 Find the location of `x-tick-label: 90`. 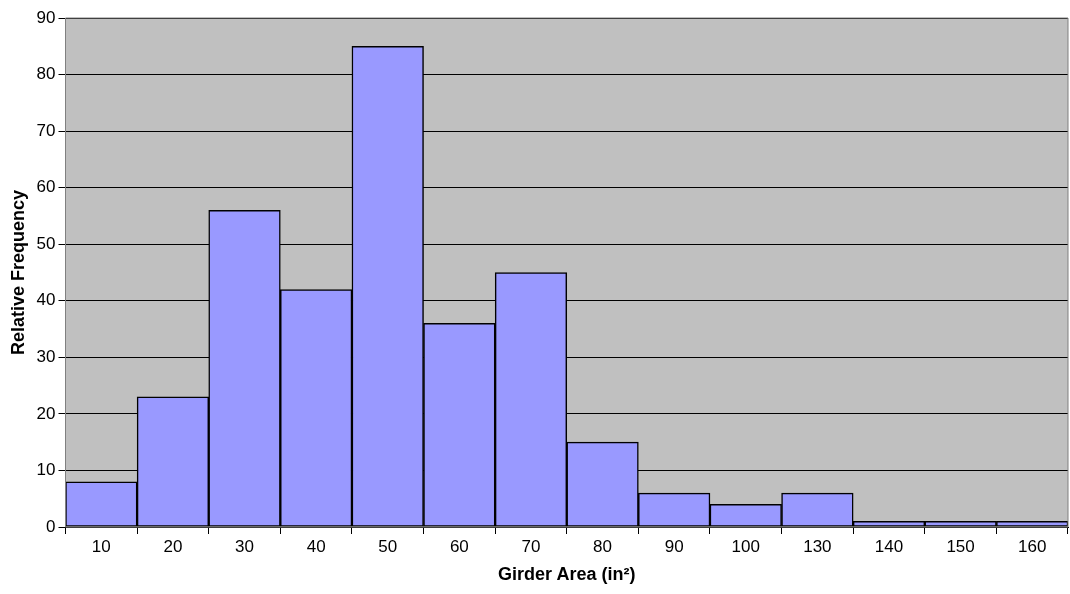

x-tick-label: 90 is located at coordinates (674, 546).